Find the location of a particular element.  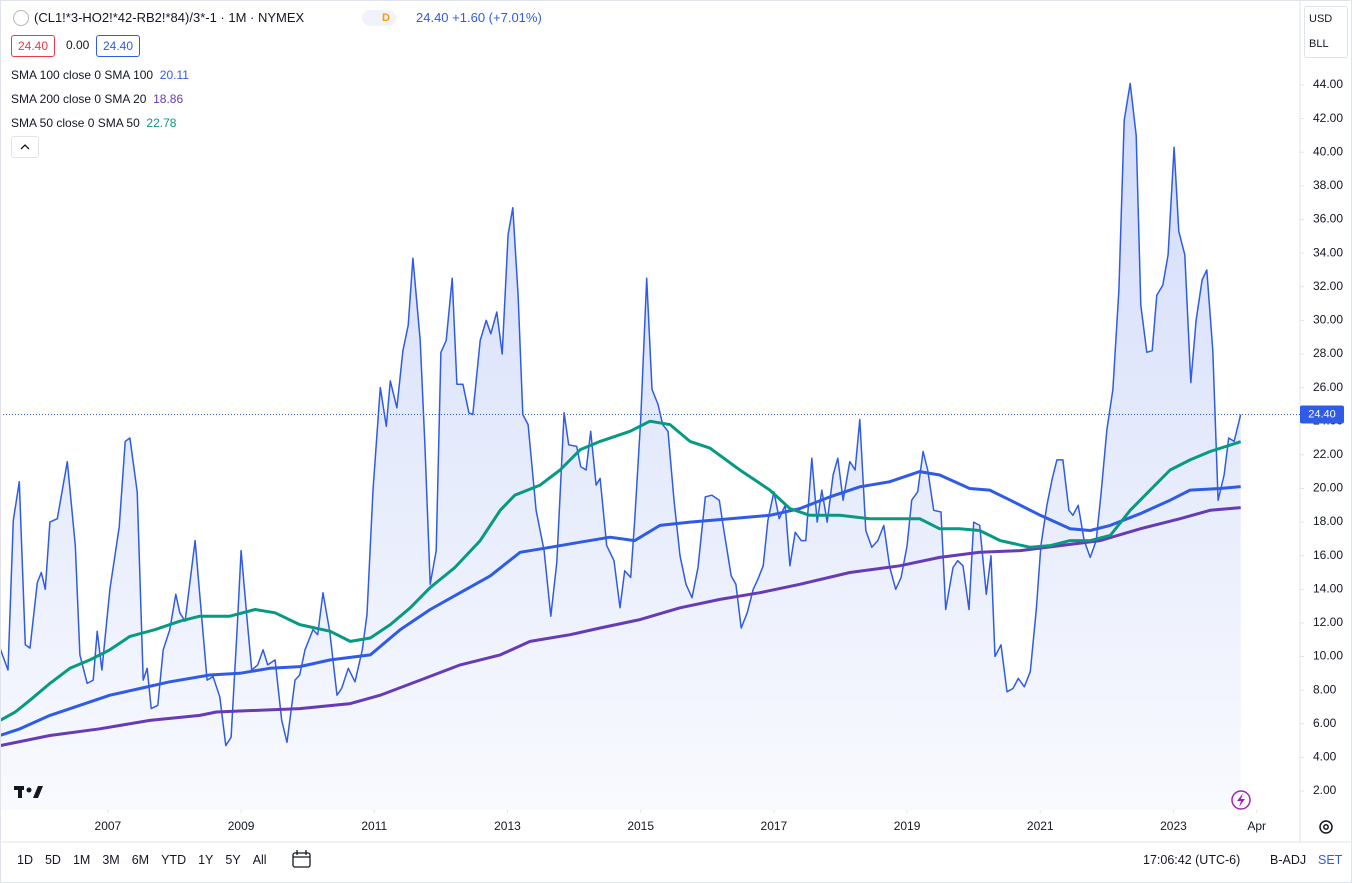

x-tick-label: 2021 is located at coordinates (1040, 826).